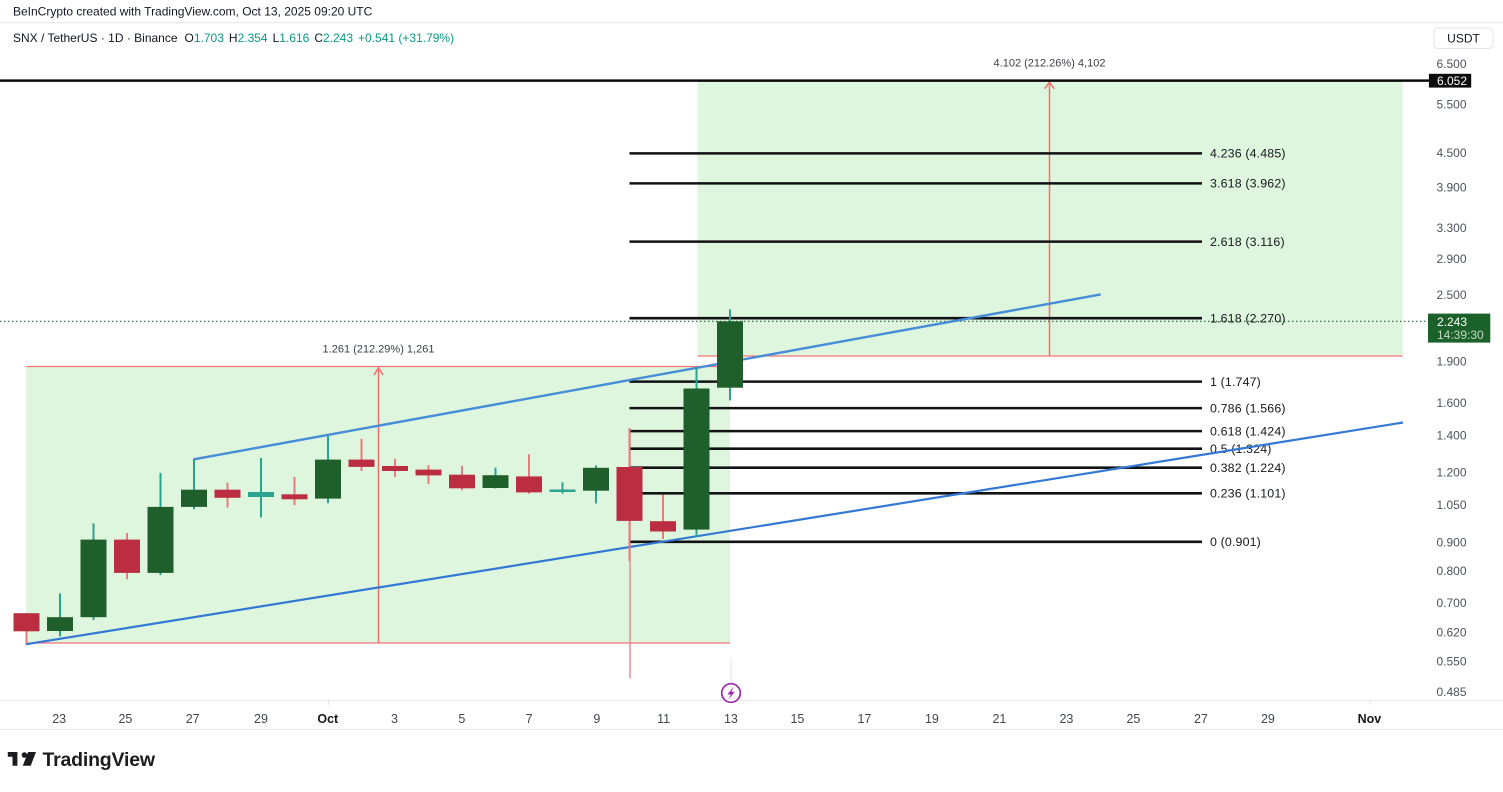  Describe the element at coordinates (1452, 505) in the screenshot. I see `svg-text: 1.050` at that location.